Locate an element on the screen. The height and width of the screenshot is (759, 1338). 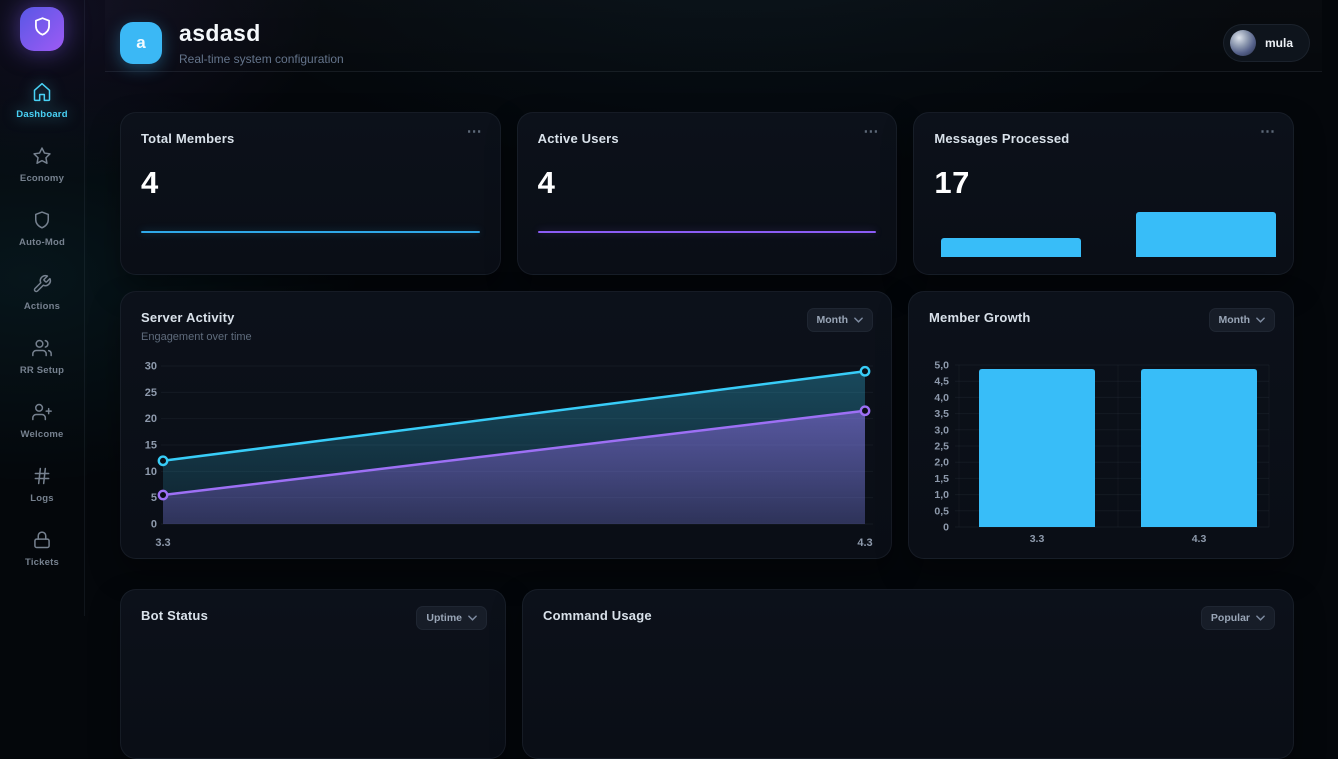
period-dropdown: Uptime is located at coordinates (451, 618).